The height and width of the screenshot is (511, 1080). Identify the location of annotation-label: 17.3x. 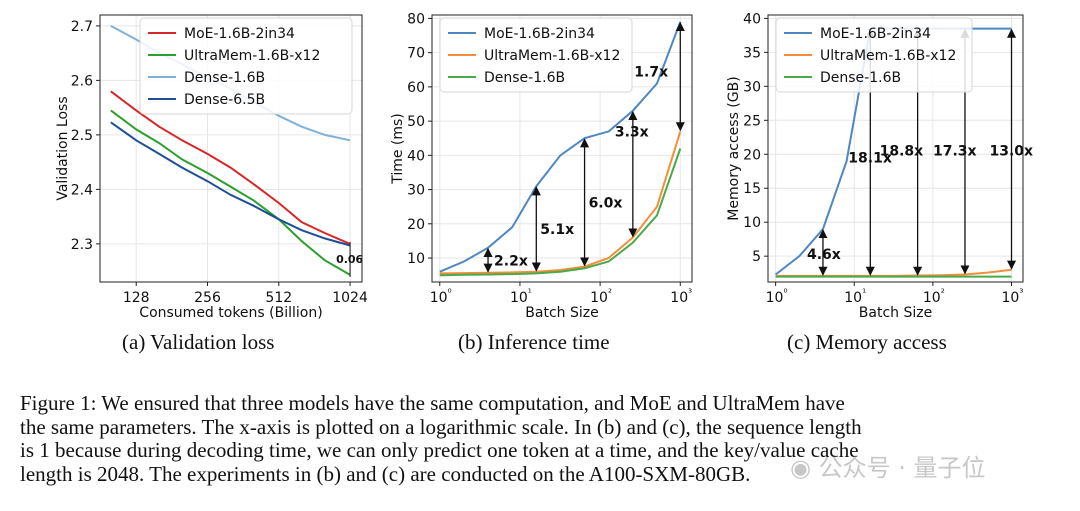
(955, 151).